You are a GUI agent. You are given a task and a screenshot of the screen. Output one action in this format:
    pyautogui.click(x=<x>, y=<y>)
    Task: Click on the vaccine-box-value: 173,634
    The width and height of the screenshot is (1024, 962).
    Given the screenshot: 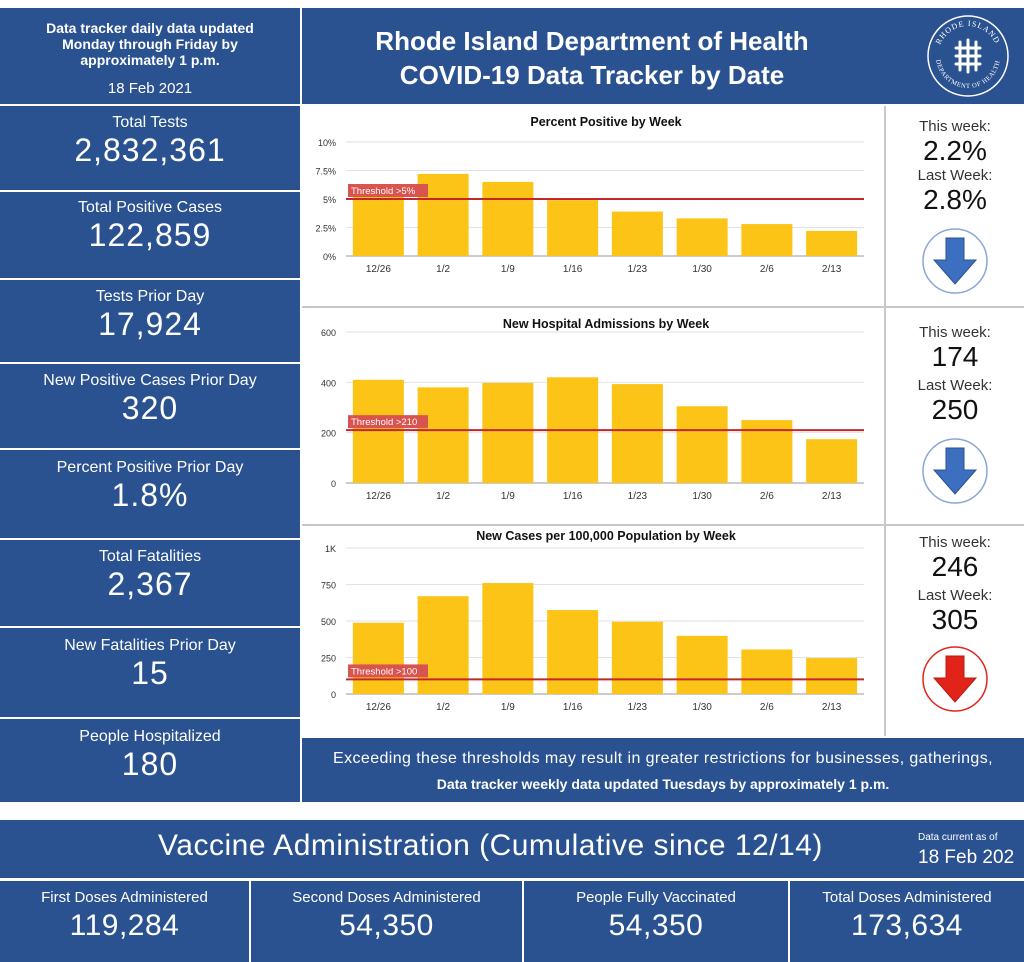 What is the action you would take?
    pyautogui.click(x=907, y=925)
    